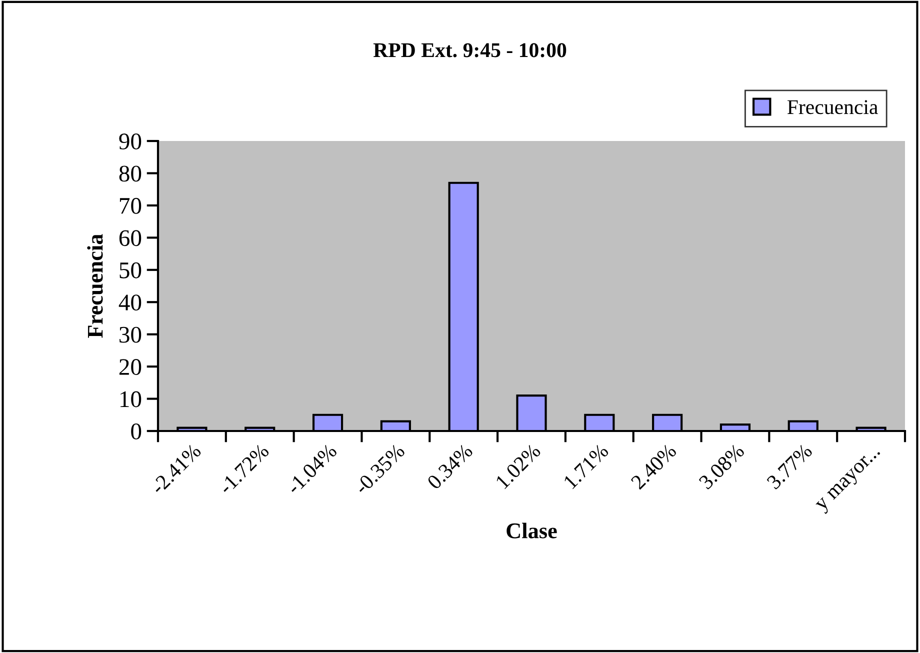  Describe the element at coordinates (130, 174) in the screenshot. I see `y-tick-label: 80` at that location.